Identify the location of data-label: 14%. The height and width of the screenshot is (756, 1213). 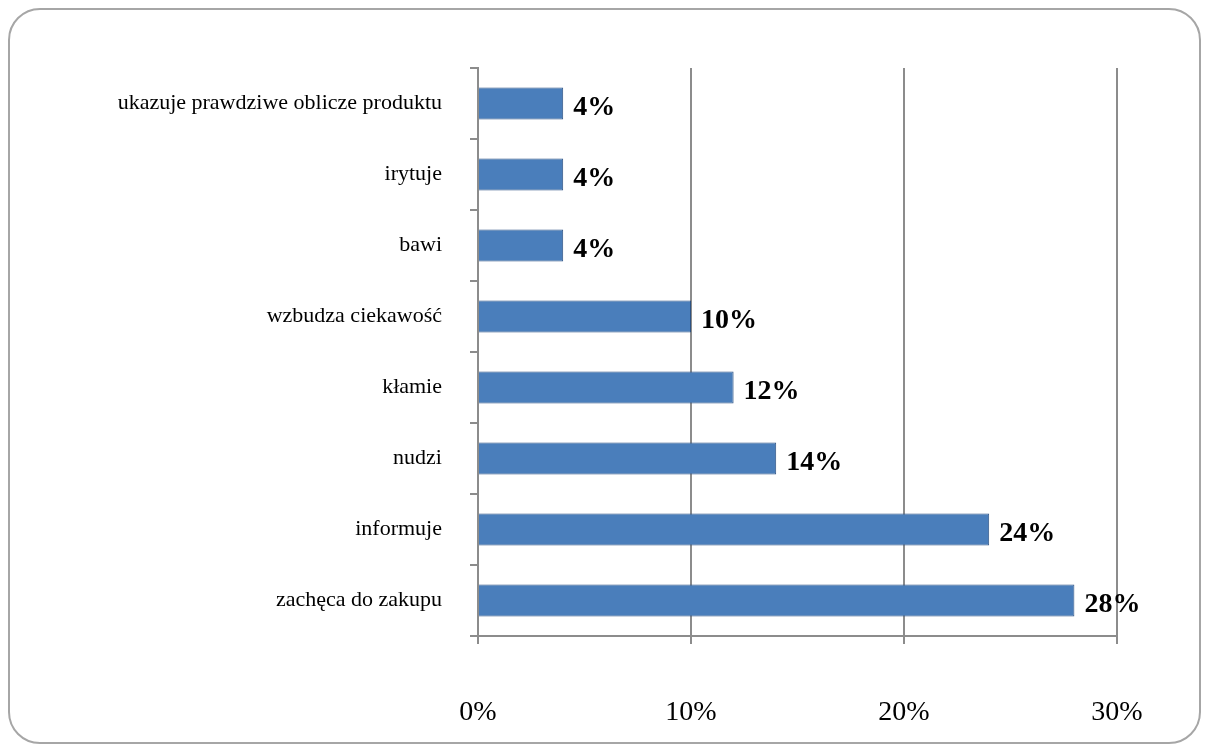
(814, 460).